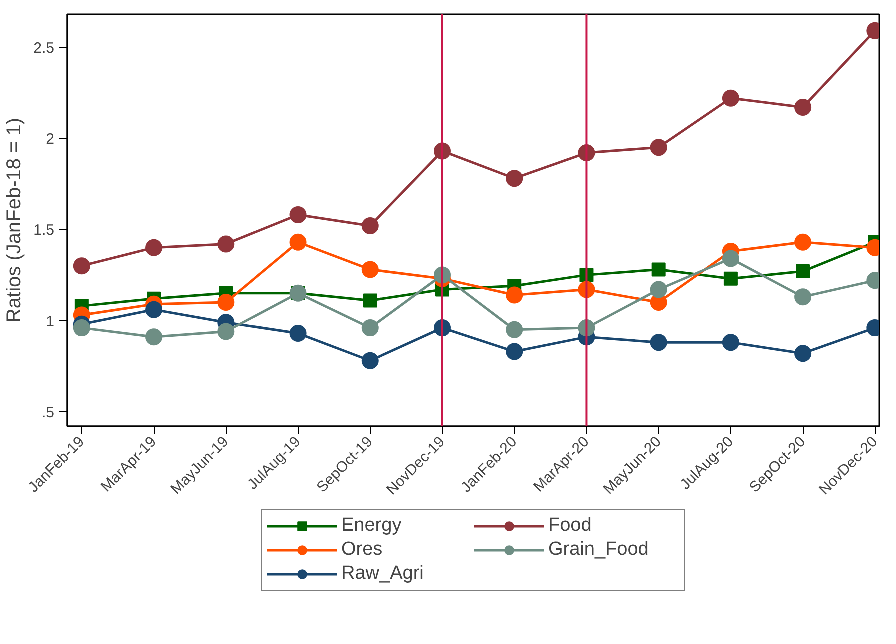 The width and height of the screenshot is (896, 644). Describe the element at coordinates (48, 413) in the screenshot. I see `y-tick-label: .5` at that location.